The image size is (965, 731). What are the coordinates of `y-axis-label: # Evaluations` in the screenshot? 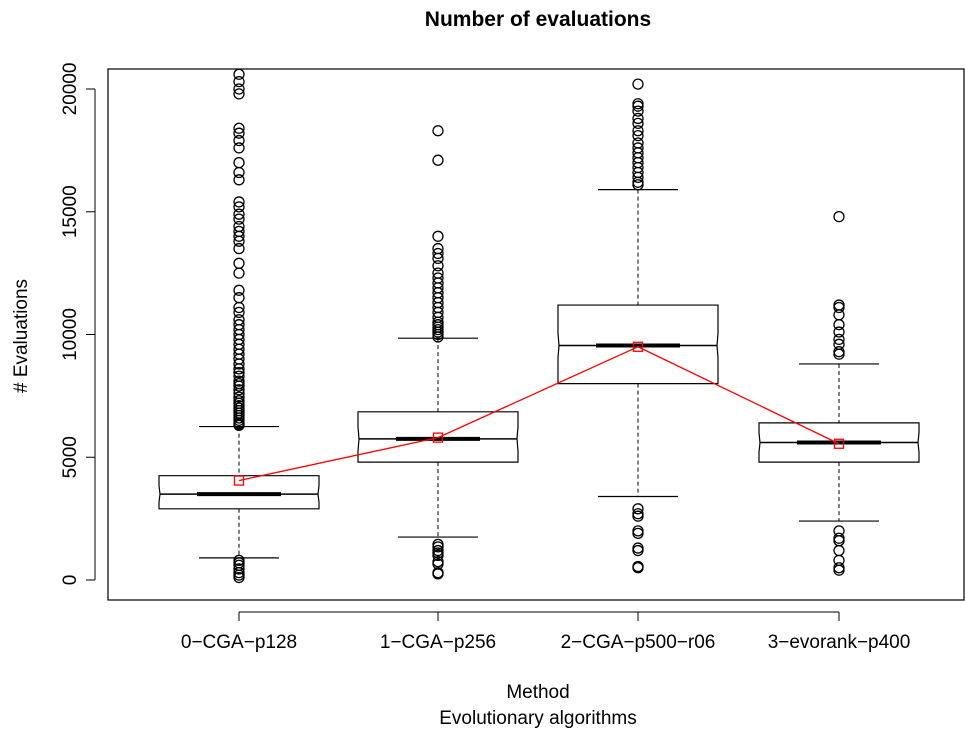 It's located at (21, 336).